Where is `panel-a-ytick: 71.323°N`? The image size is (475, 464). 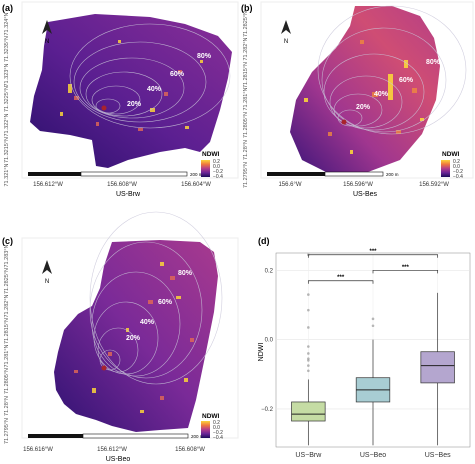 panel-a-ytick: 71.323°N is located at coordinates (7, 74).